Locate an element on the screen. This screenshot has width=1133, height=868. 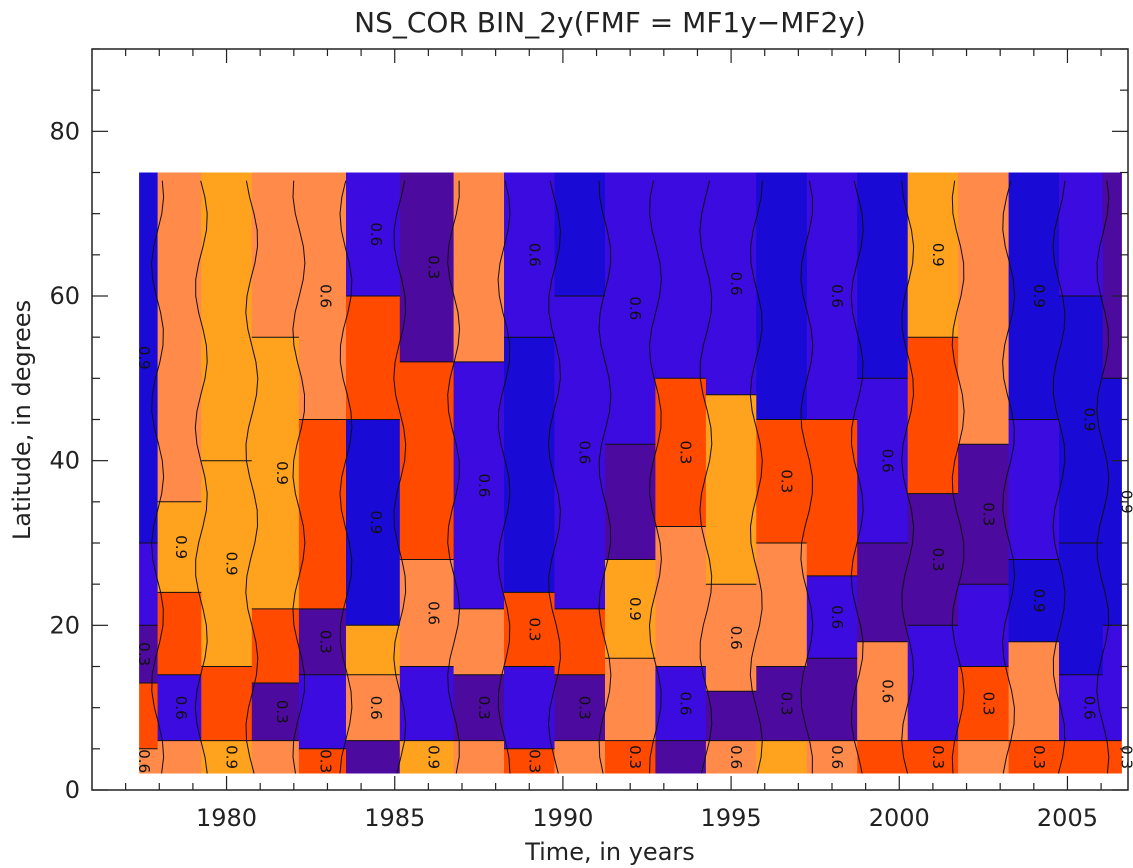
x-tick-label: 1990 is located at coordinates (562, 818).